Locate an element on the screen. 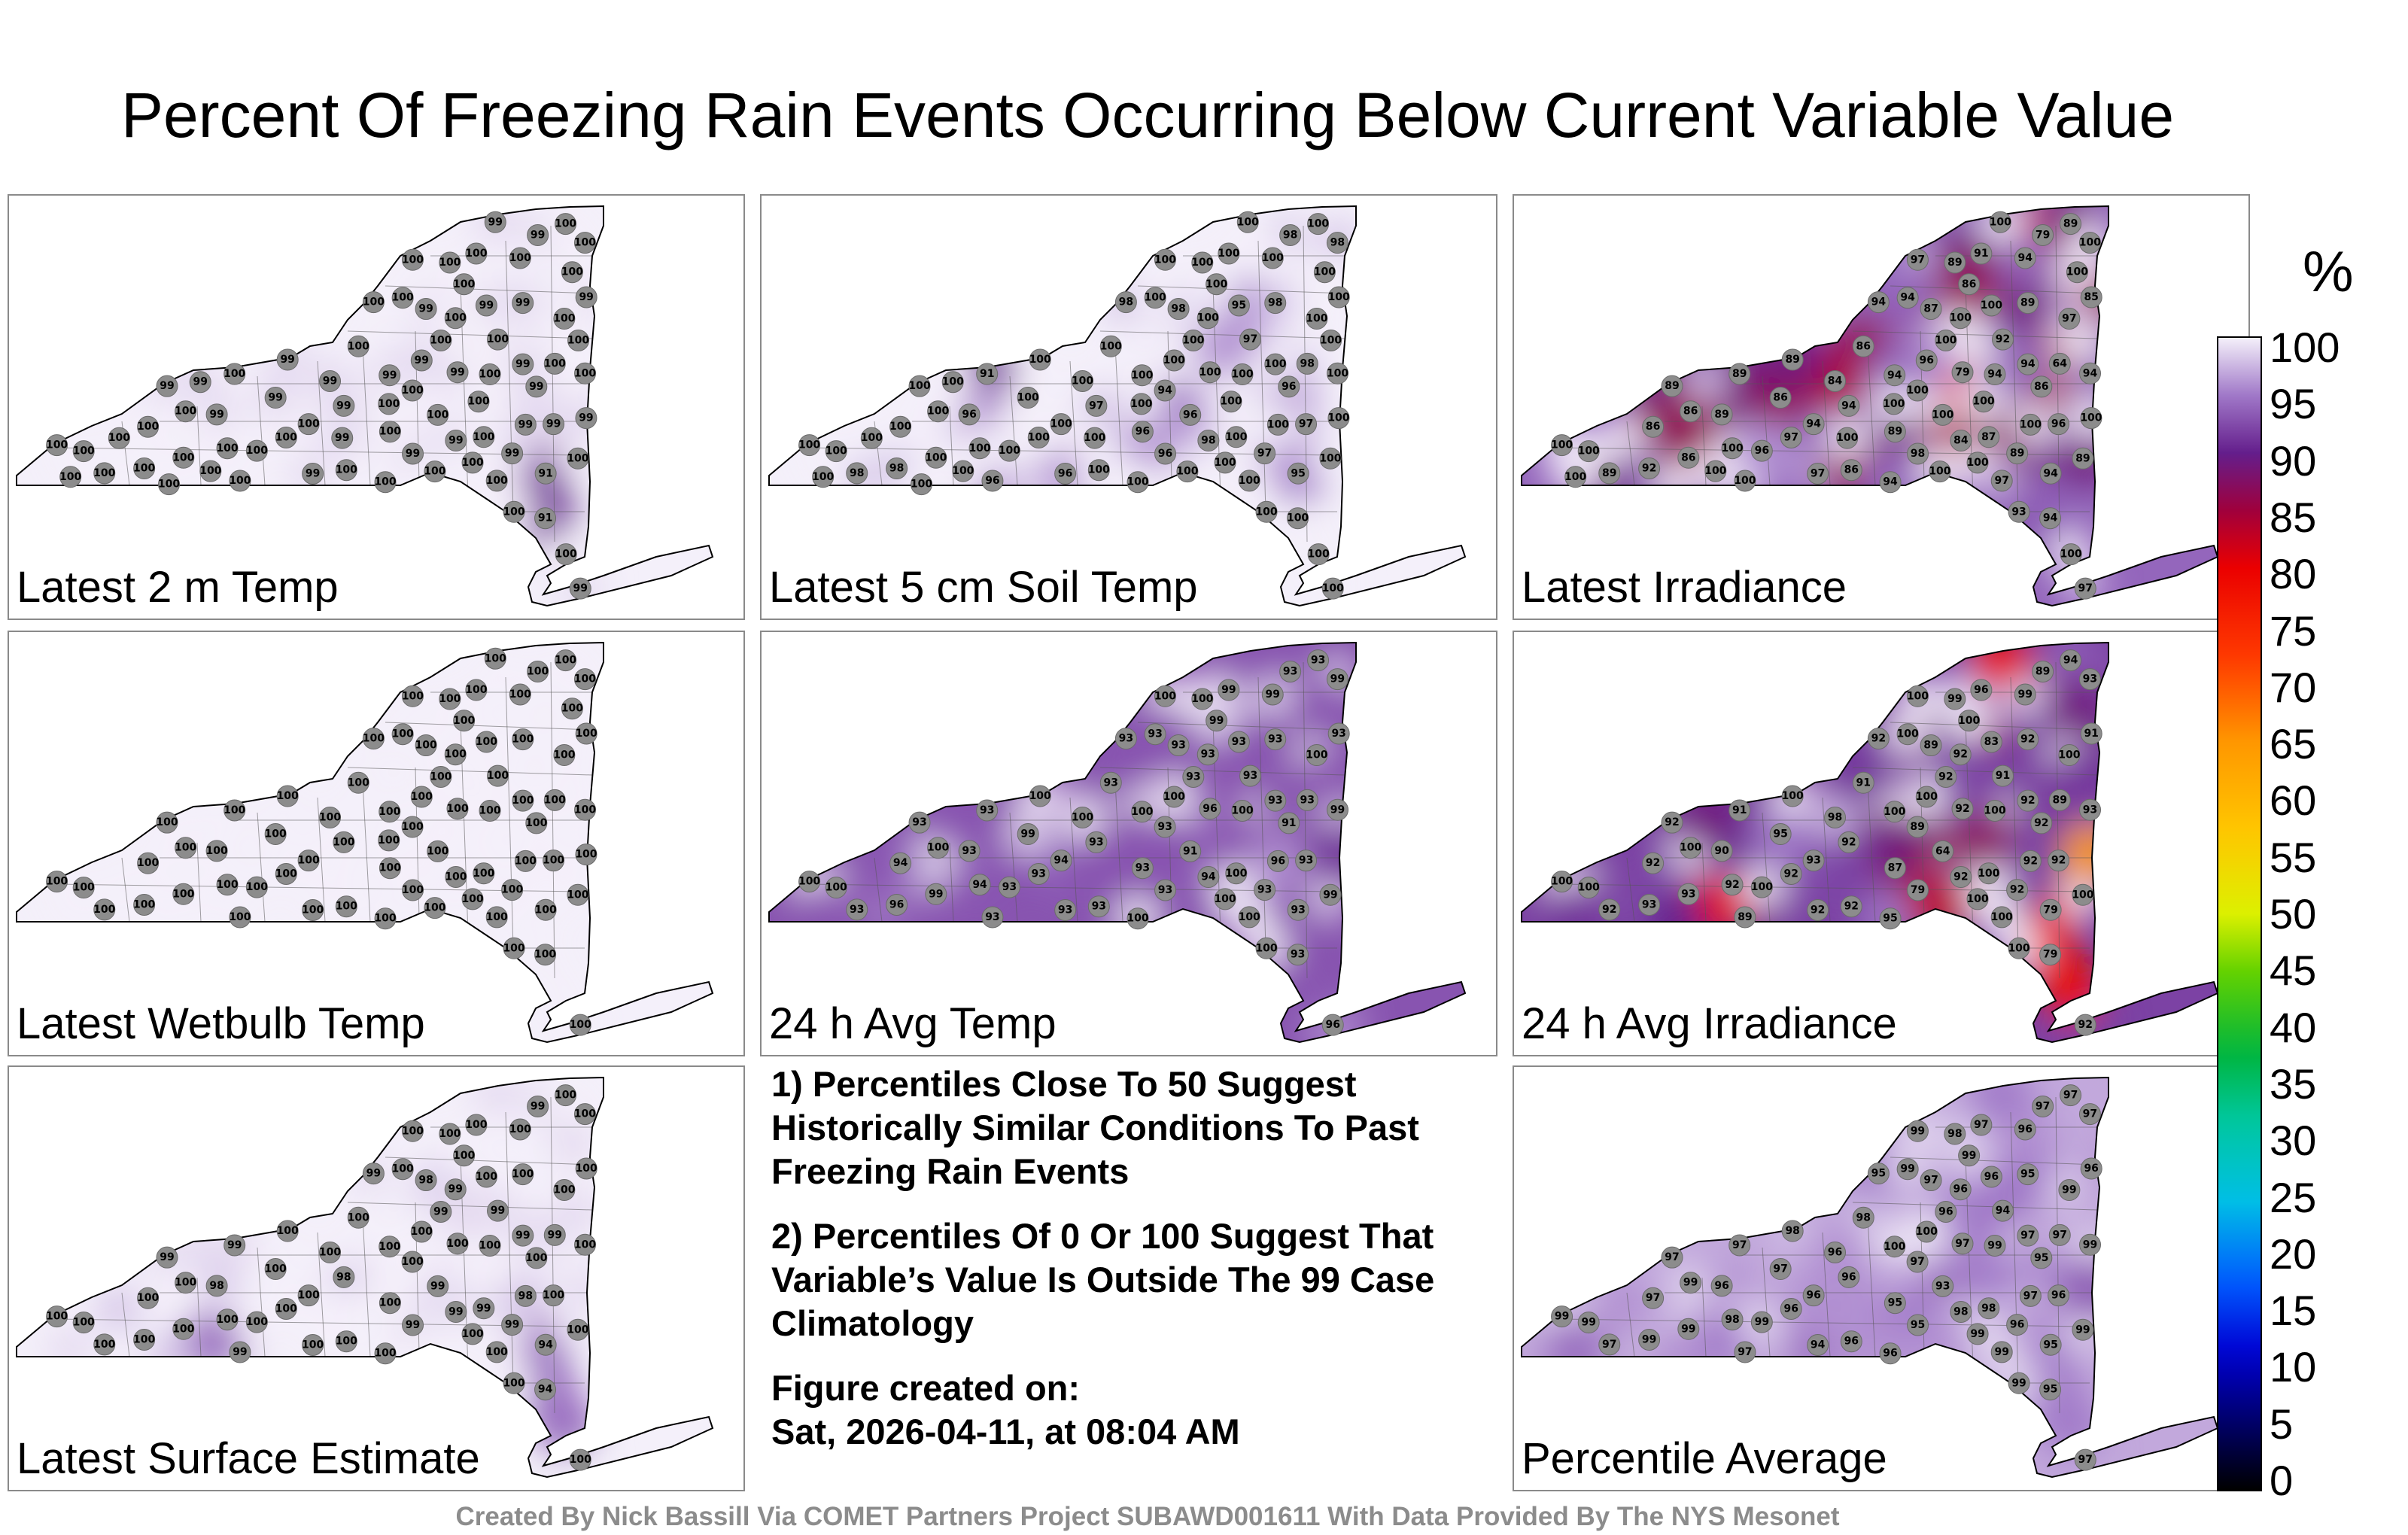 The height and width of the screenshot is (1535, 2408). station-value: 93 is located at coordinates (992, 917).